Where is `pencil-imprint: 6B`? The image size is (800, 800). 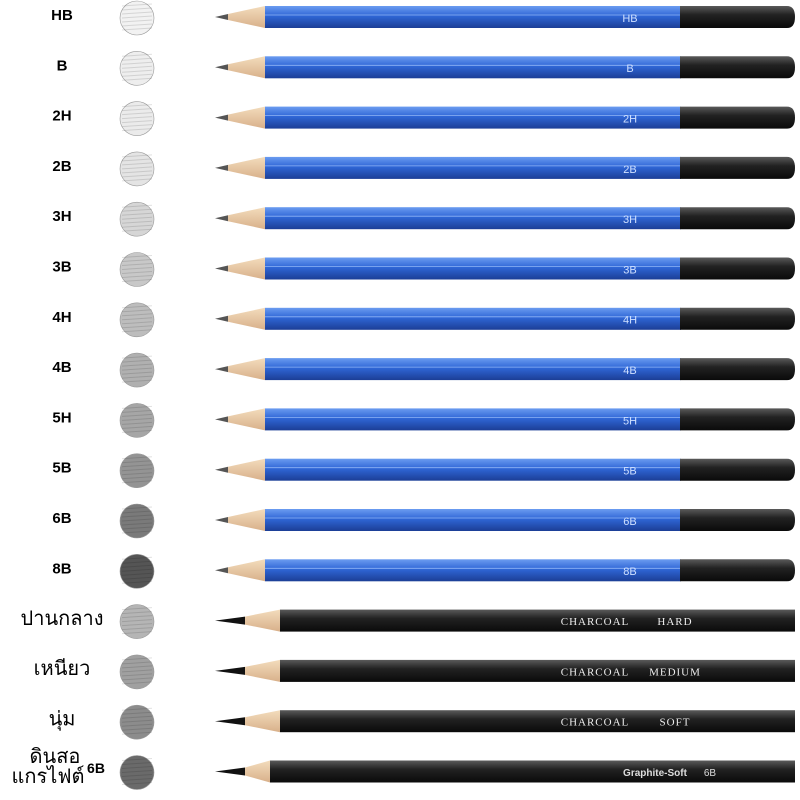 pencil-imprint: 6B is located at coordinates (629, 522).